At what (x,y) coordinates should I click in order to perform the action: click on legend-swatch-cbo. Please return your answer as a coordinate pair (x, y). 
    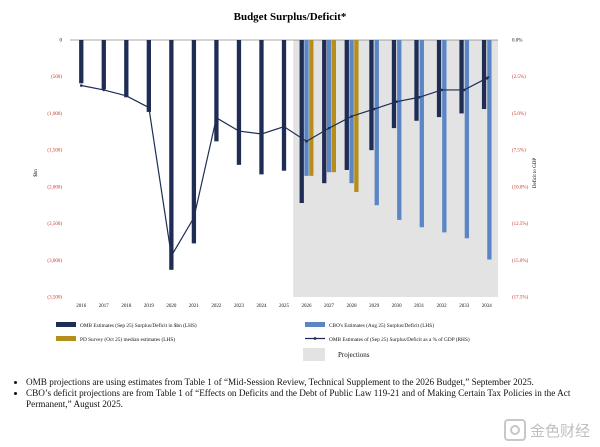
    Looking at the image, I should click on (315, 324).